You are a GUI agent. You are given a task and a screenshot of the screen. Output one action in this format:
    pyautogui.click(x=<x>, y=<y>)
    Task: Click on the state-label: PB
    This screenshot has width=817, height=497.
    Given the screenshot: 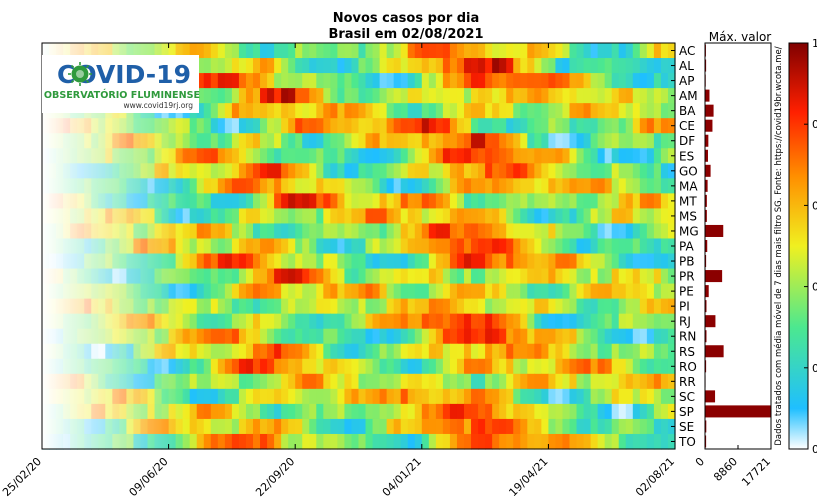 What is the action you would take?
    pyautogui.click(x=686, y=262)
    